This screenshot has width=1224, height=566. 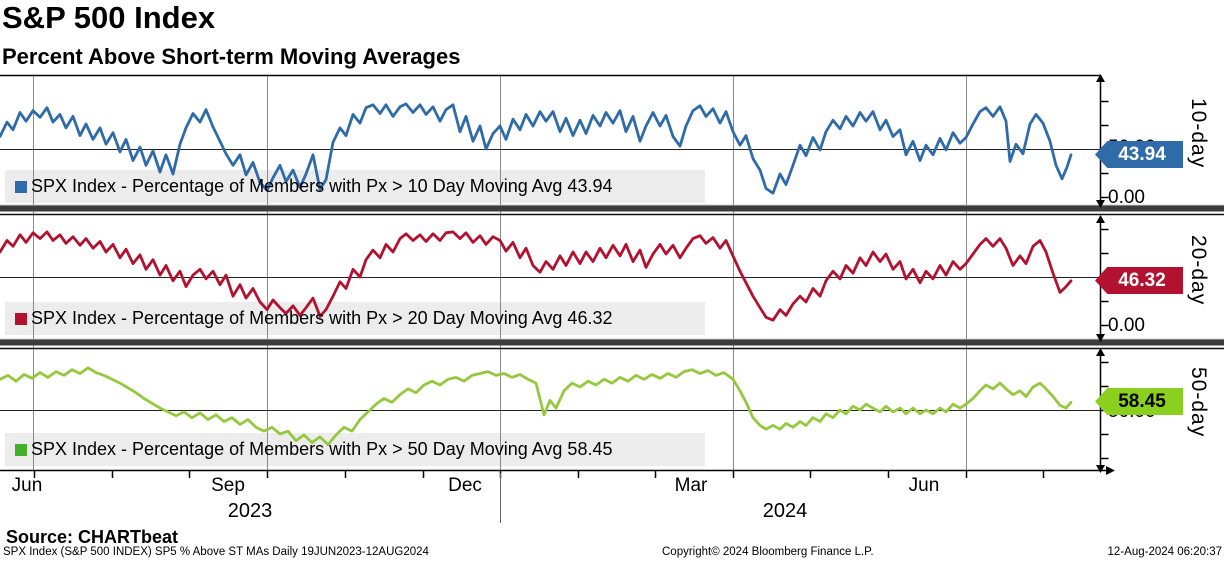 I want to click on last-value-tag-20-day: 46.32, so click(x=1139, y=280).